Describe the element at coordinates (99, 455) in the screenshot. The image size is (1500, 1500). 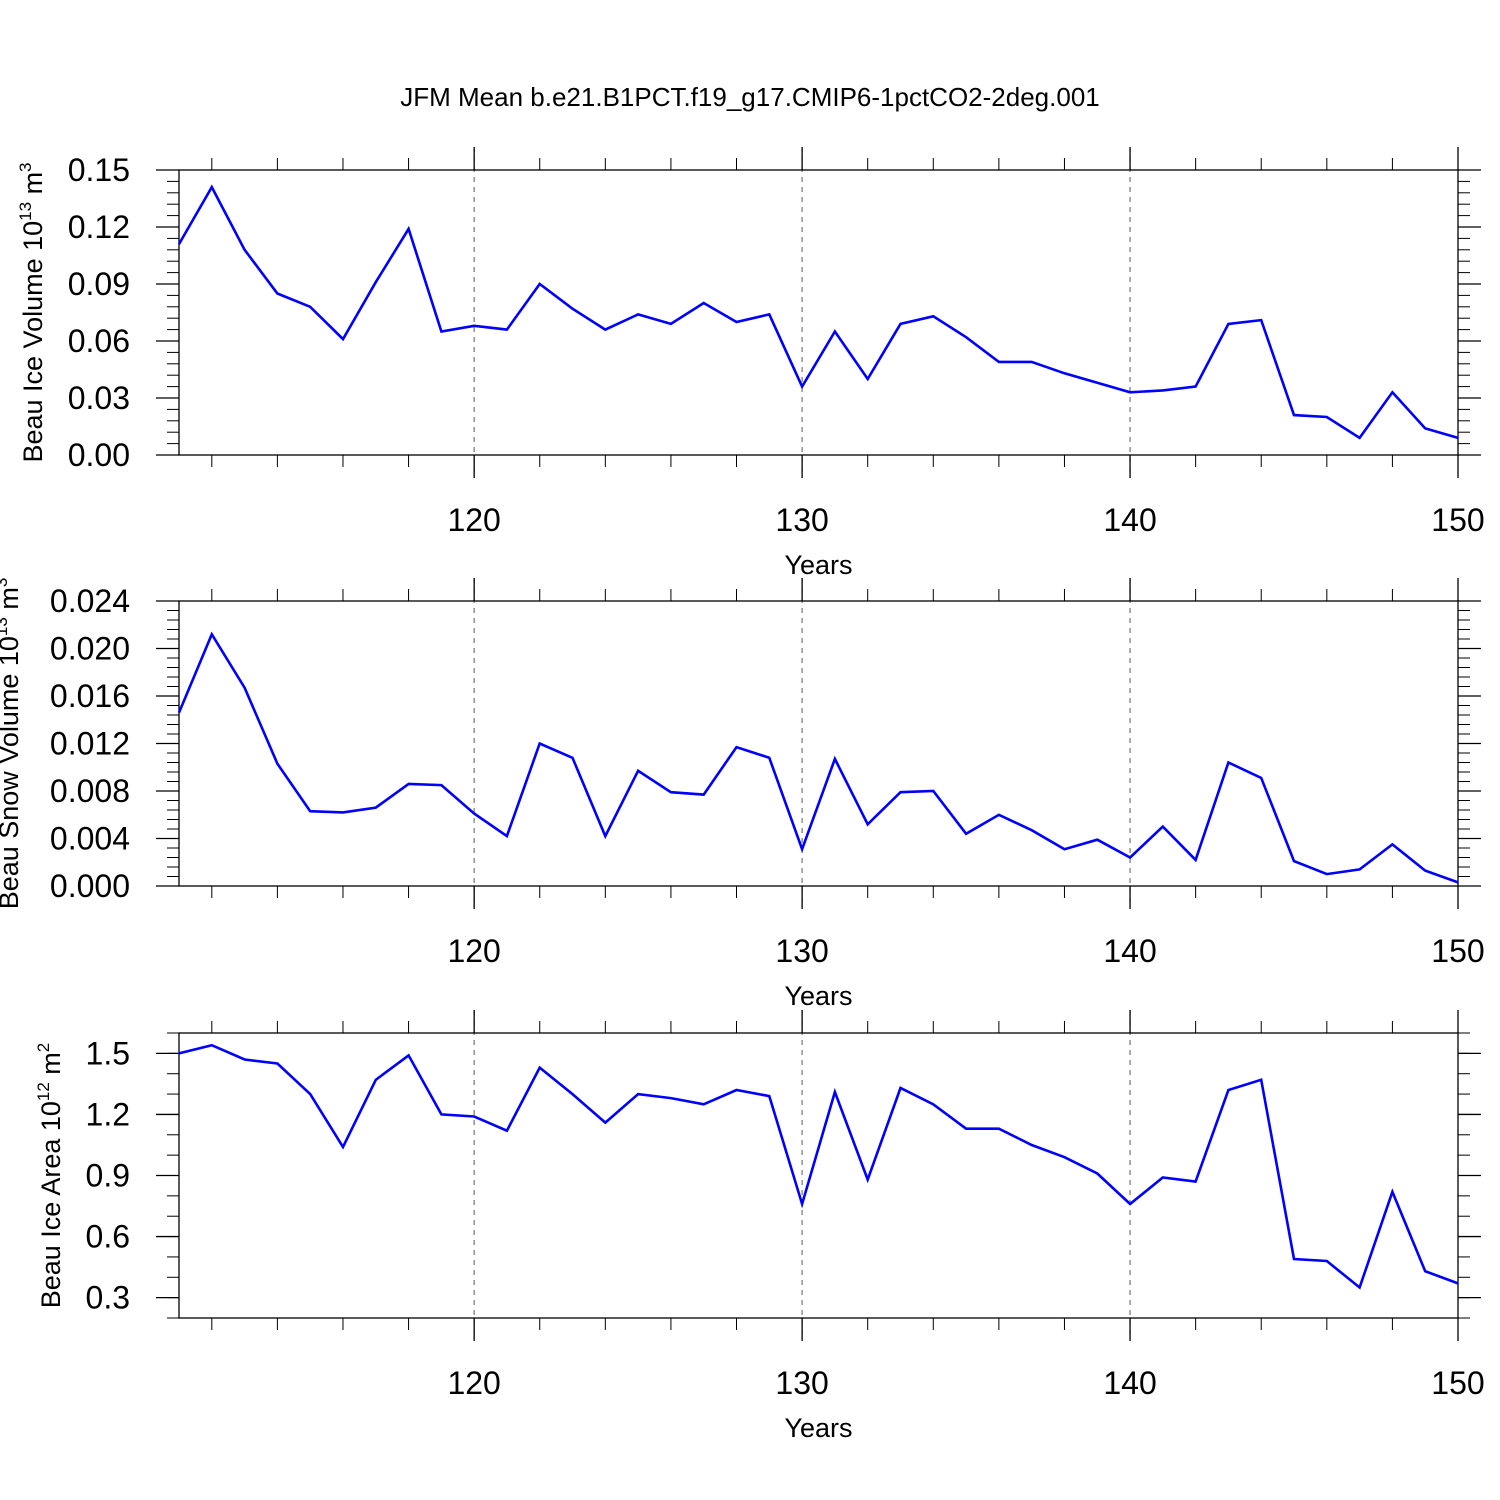
I see `y-tick-label: 0.00` at that location.